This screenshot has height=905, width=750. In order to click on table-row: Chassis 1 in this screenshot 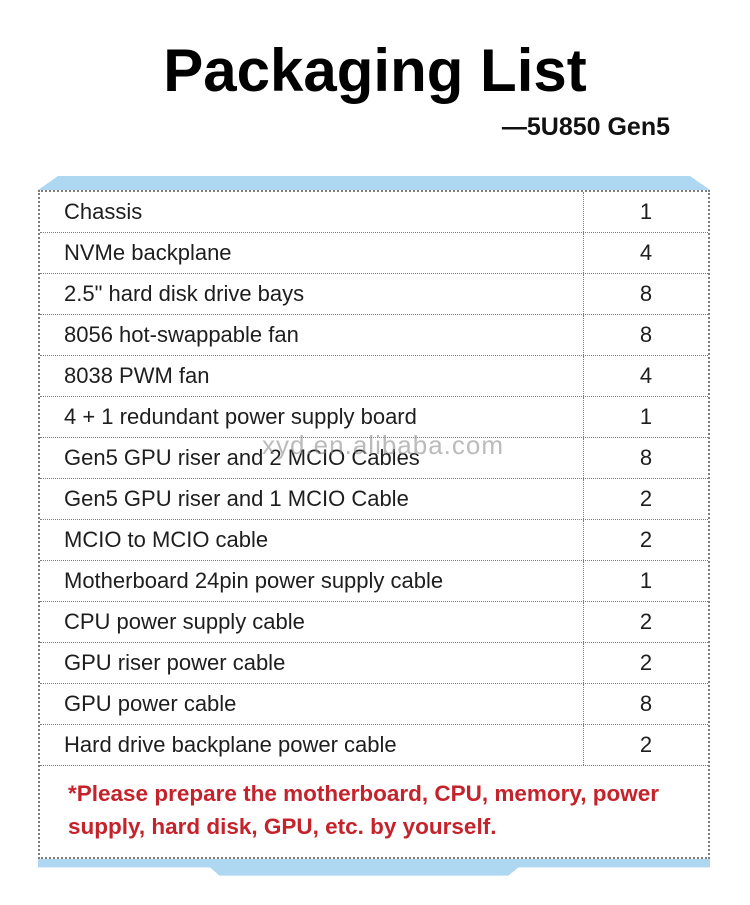, I will do `click(374, 212)`.